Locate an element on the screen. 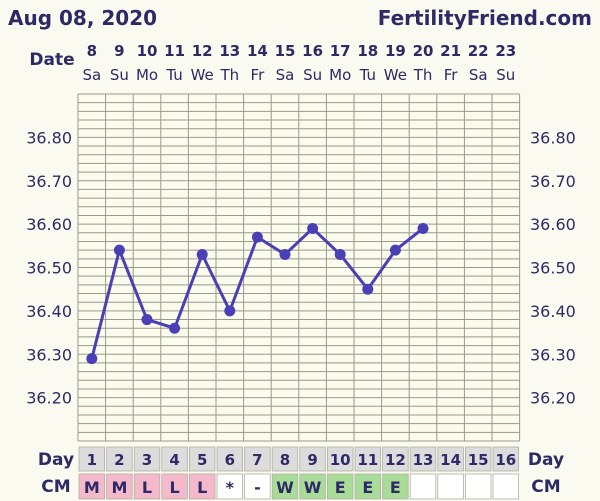 This screenshot has width=600, height=501. site-name: FertilityFriend.com is located at coordinates (485, 18).